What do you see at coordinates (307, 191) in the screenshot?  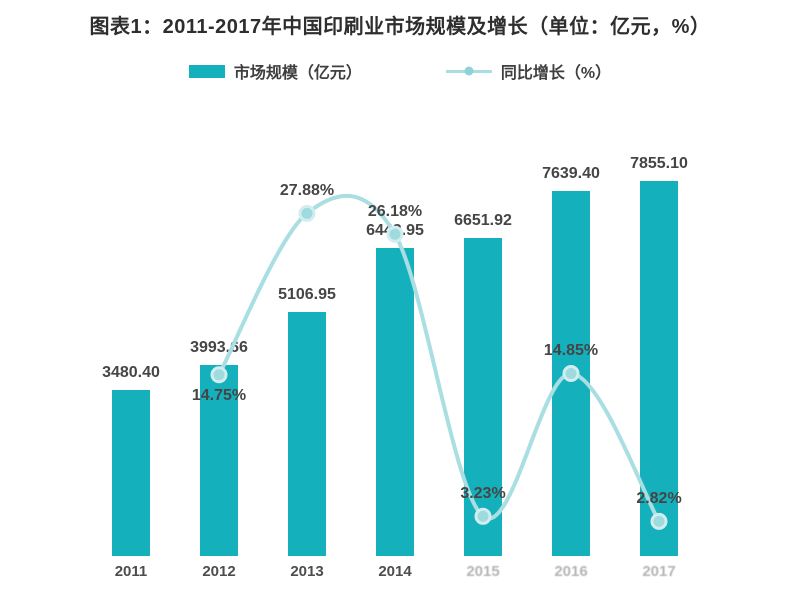 I see `growth-point-label: 27.88%` at bounding box center [307, 191].